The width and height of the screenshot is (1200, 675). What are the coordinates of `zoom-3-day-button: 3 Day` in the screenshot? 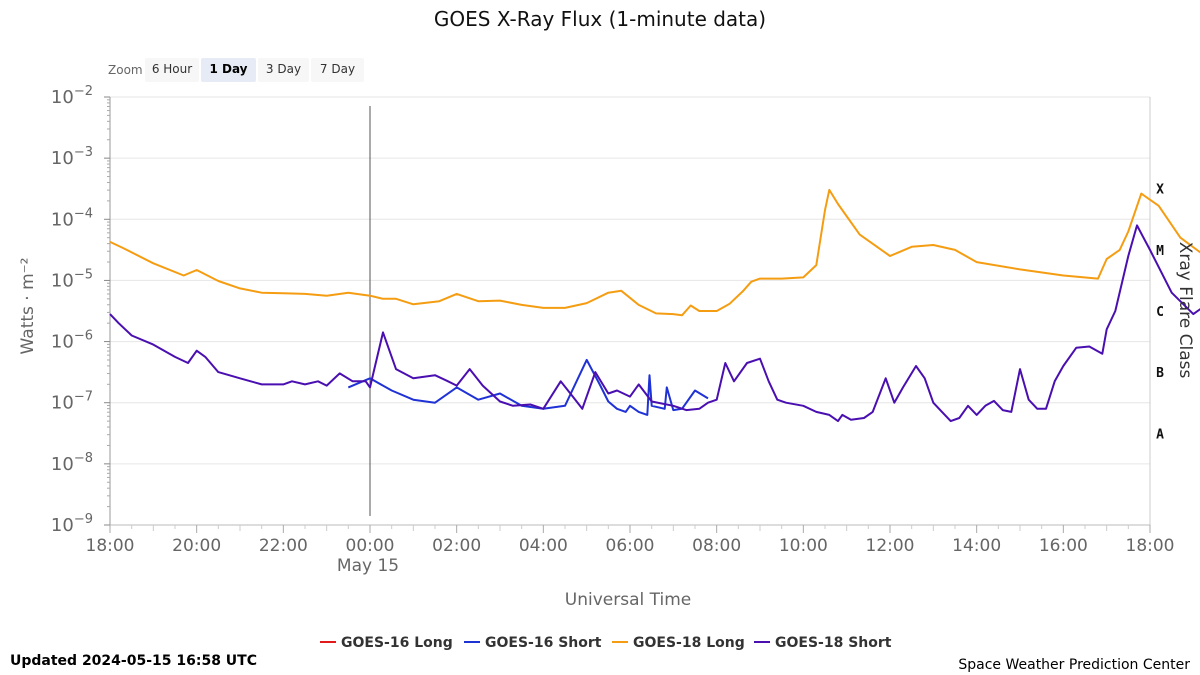 It's located at (283, 70).